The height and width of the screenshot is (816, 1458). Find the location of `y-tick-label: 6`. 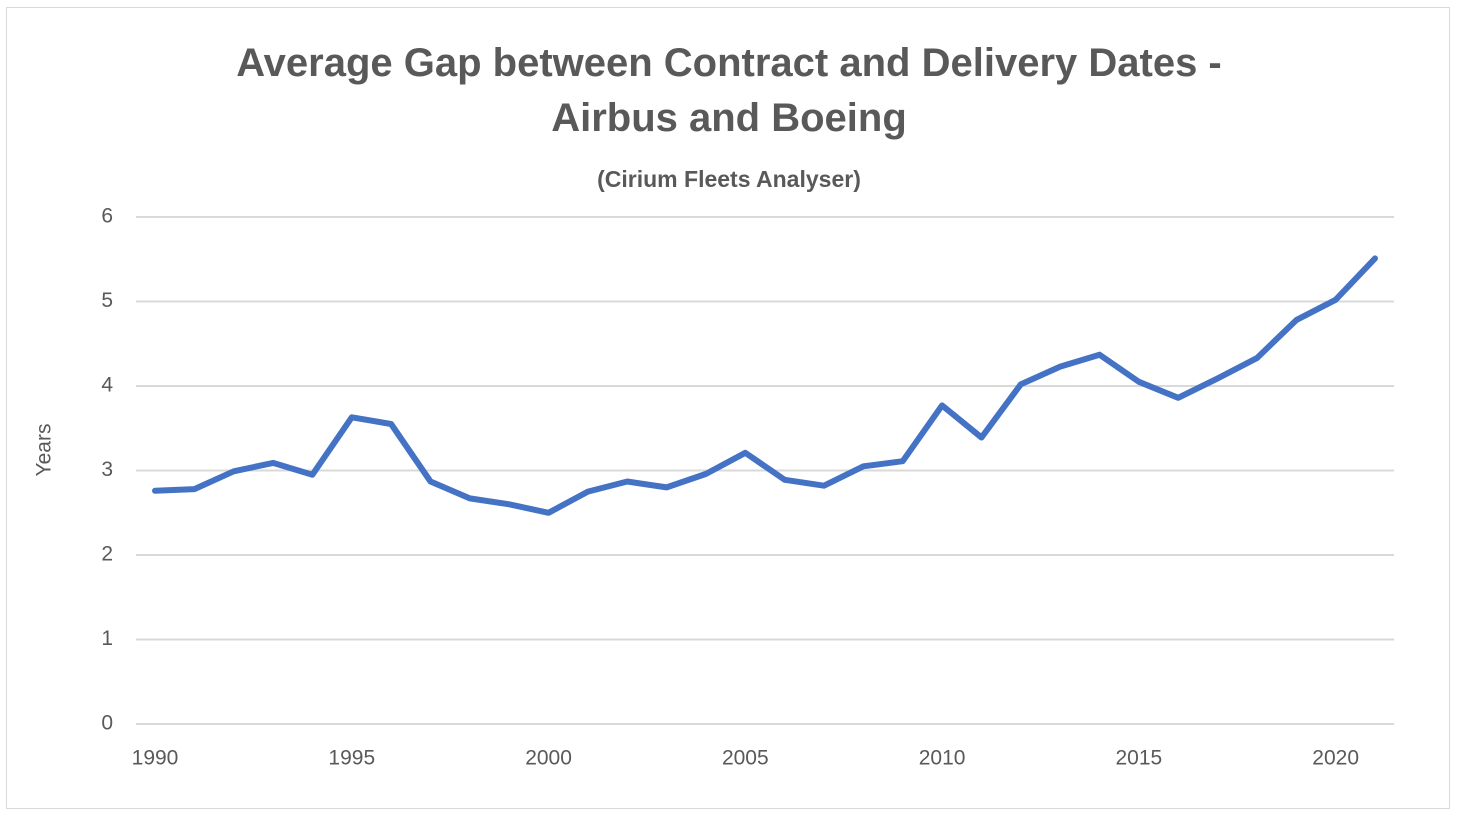

y-tick-label: 6 is located at coordinates (107, 216).